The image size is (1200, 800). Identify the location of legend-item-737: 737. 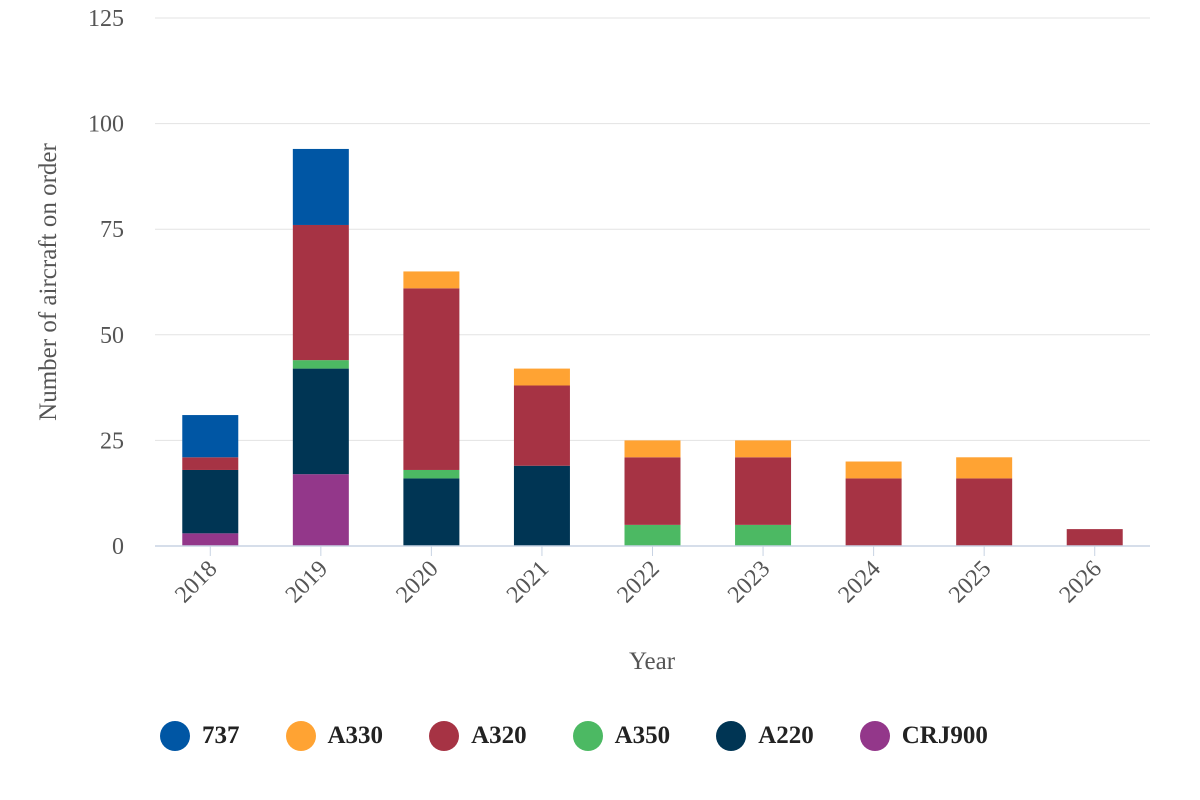
(200, 736).